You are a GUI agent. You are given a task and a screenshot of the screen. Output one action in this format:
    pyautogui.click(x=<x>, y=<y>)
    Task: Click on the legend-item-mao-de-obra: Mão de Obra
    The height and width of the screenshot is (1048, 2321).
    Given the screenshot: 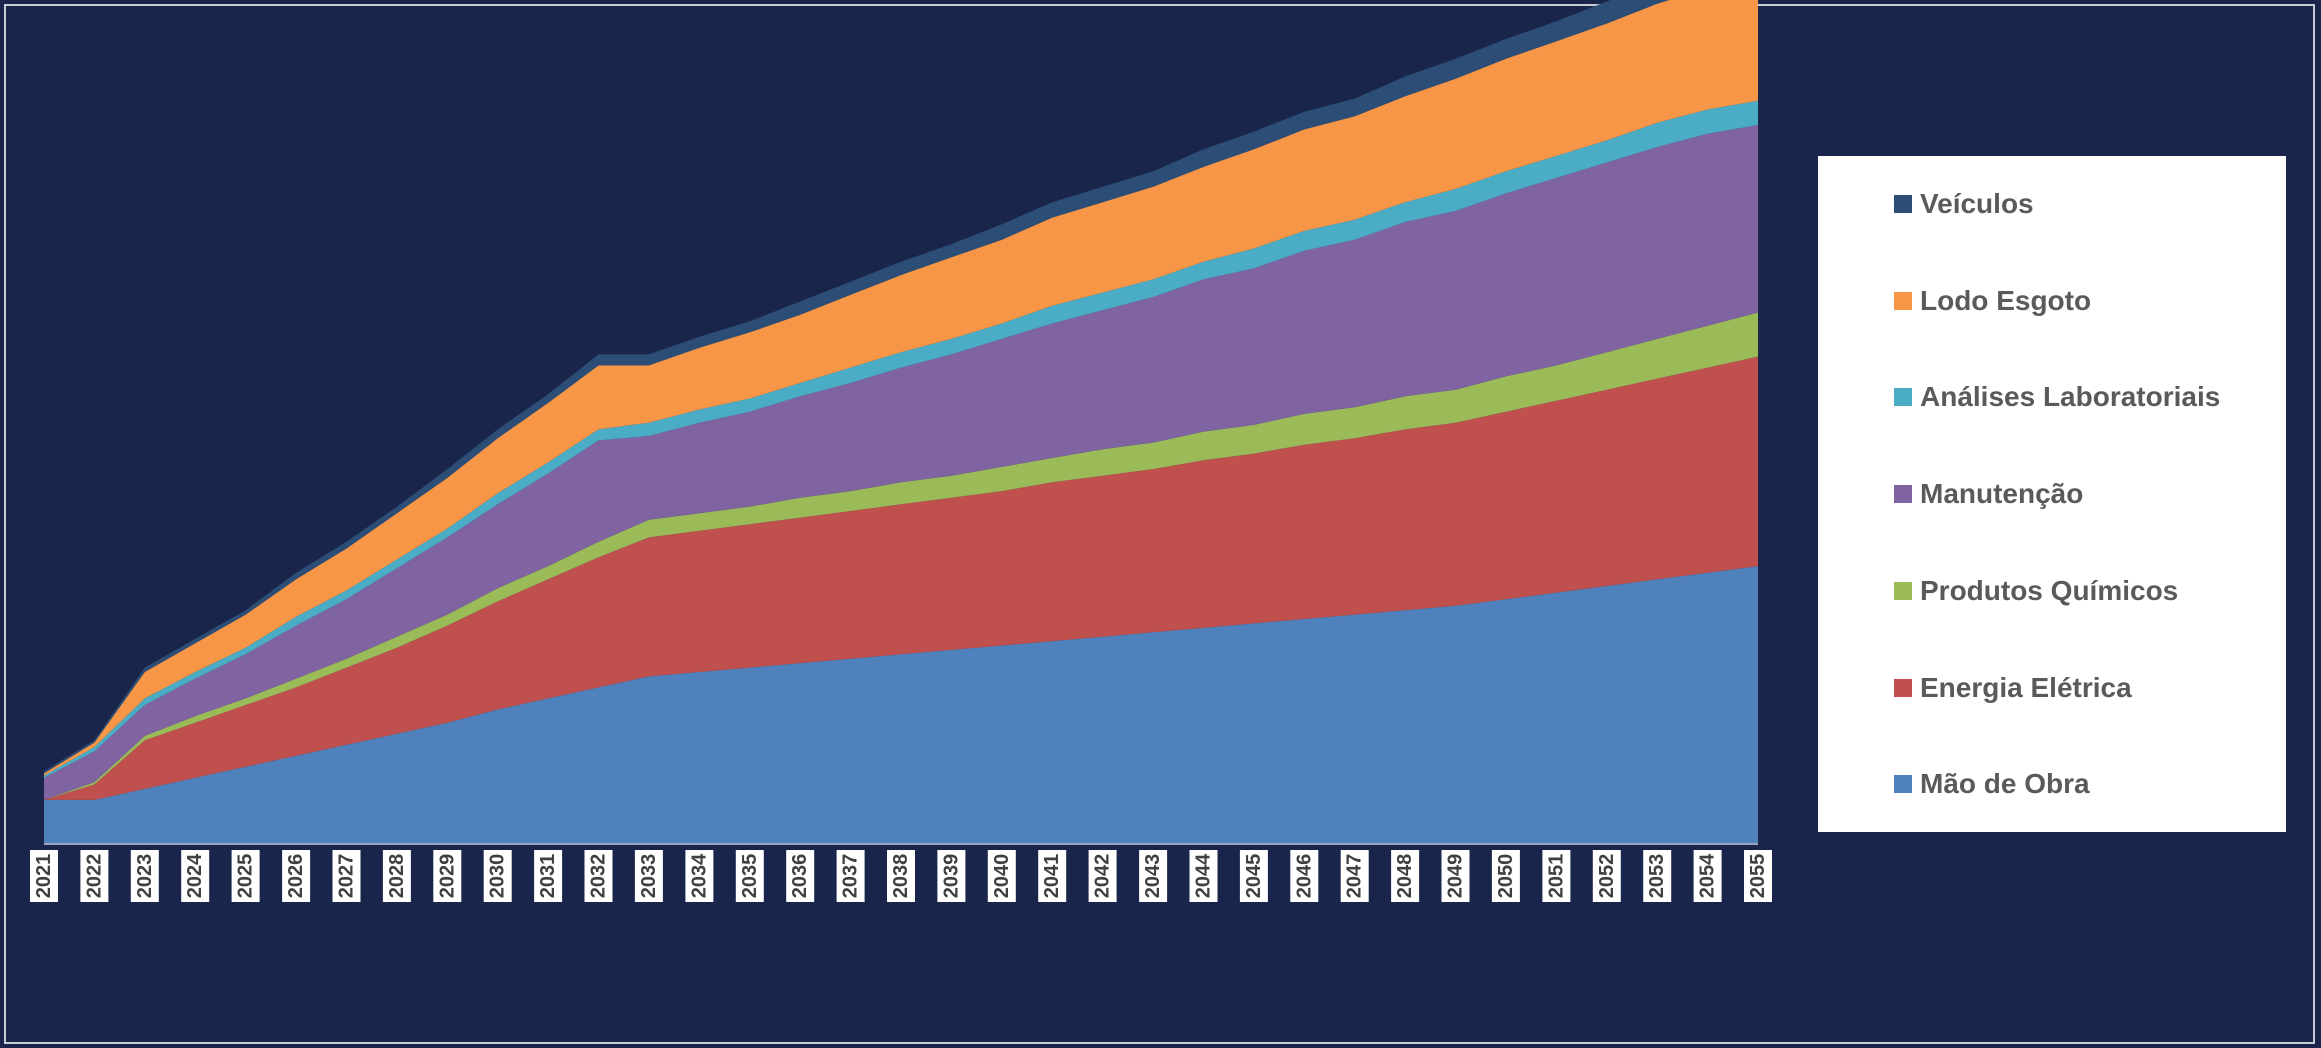 What is the action you would take?
    pyautogui.click(x=1992, y=784)
    